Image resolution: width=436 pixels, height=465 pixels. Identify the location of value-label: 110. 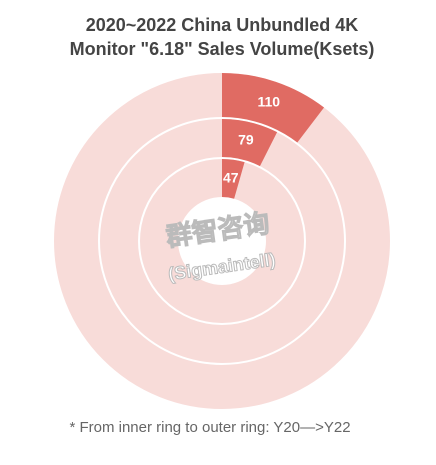
(269, 101).